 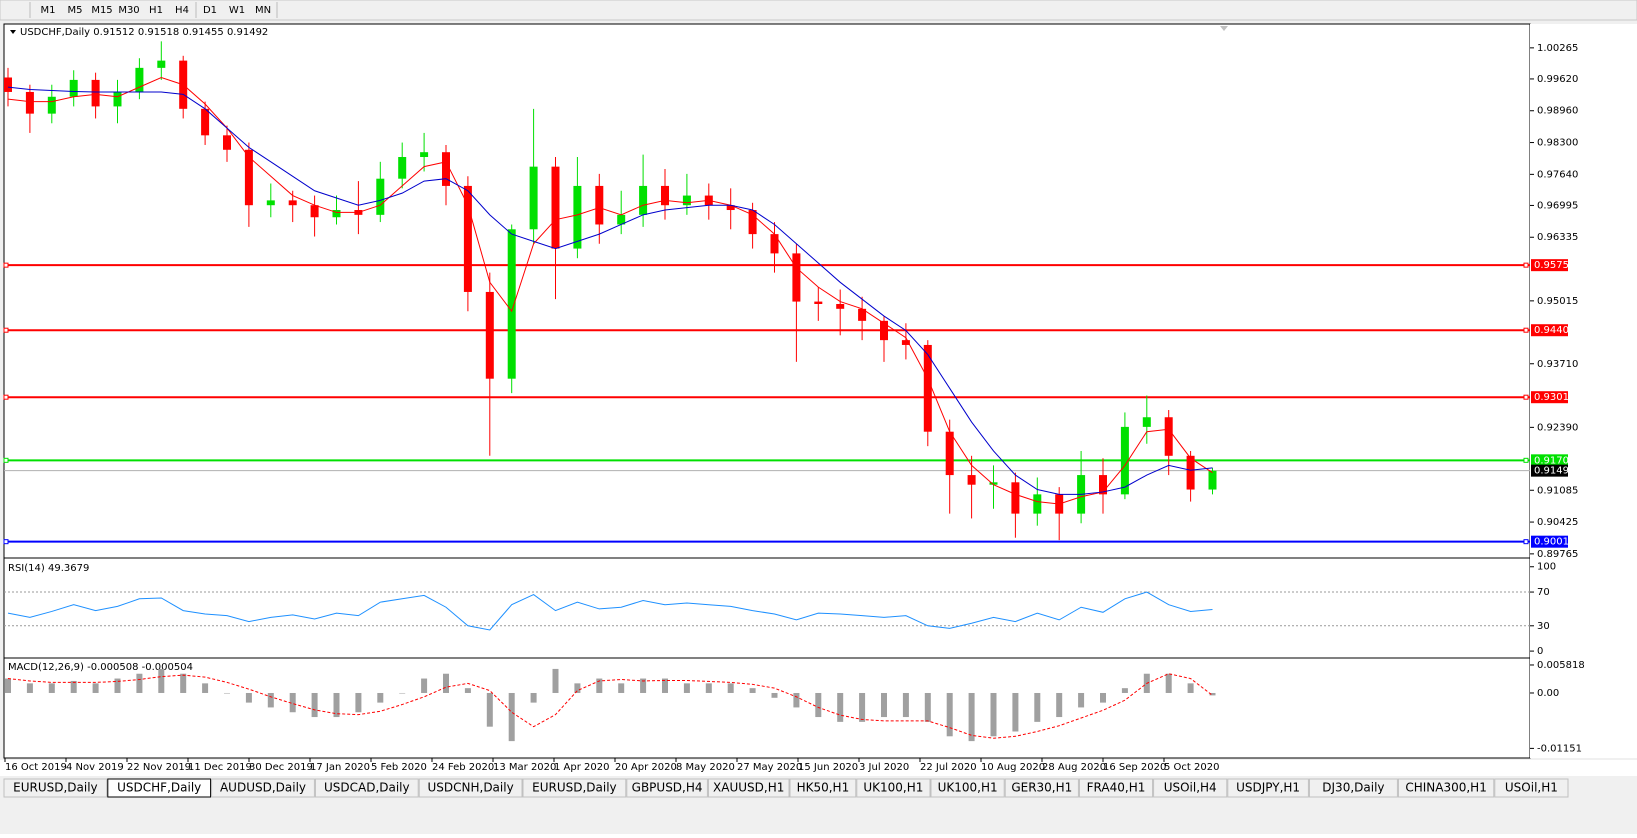 What do you see at coordinates (247, 32) in the screenshot?
I see `close-price: 0.91492` at bounding box center [247, 32].